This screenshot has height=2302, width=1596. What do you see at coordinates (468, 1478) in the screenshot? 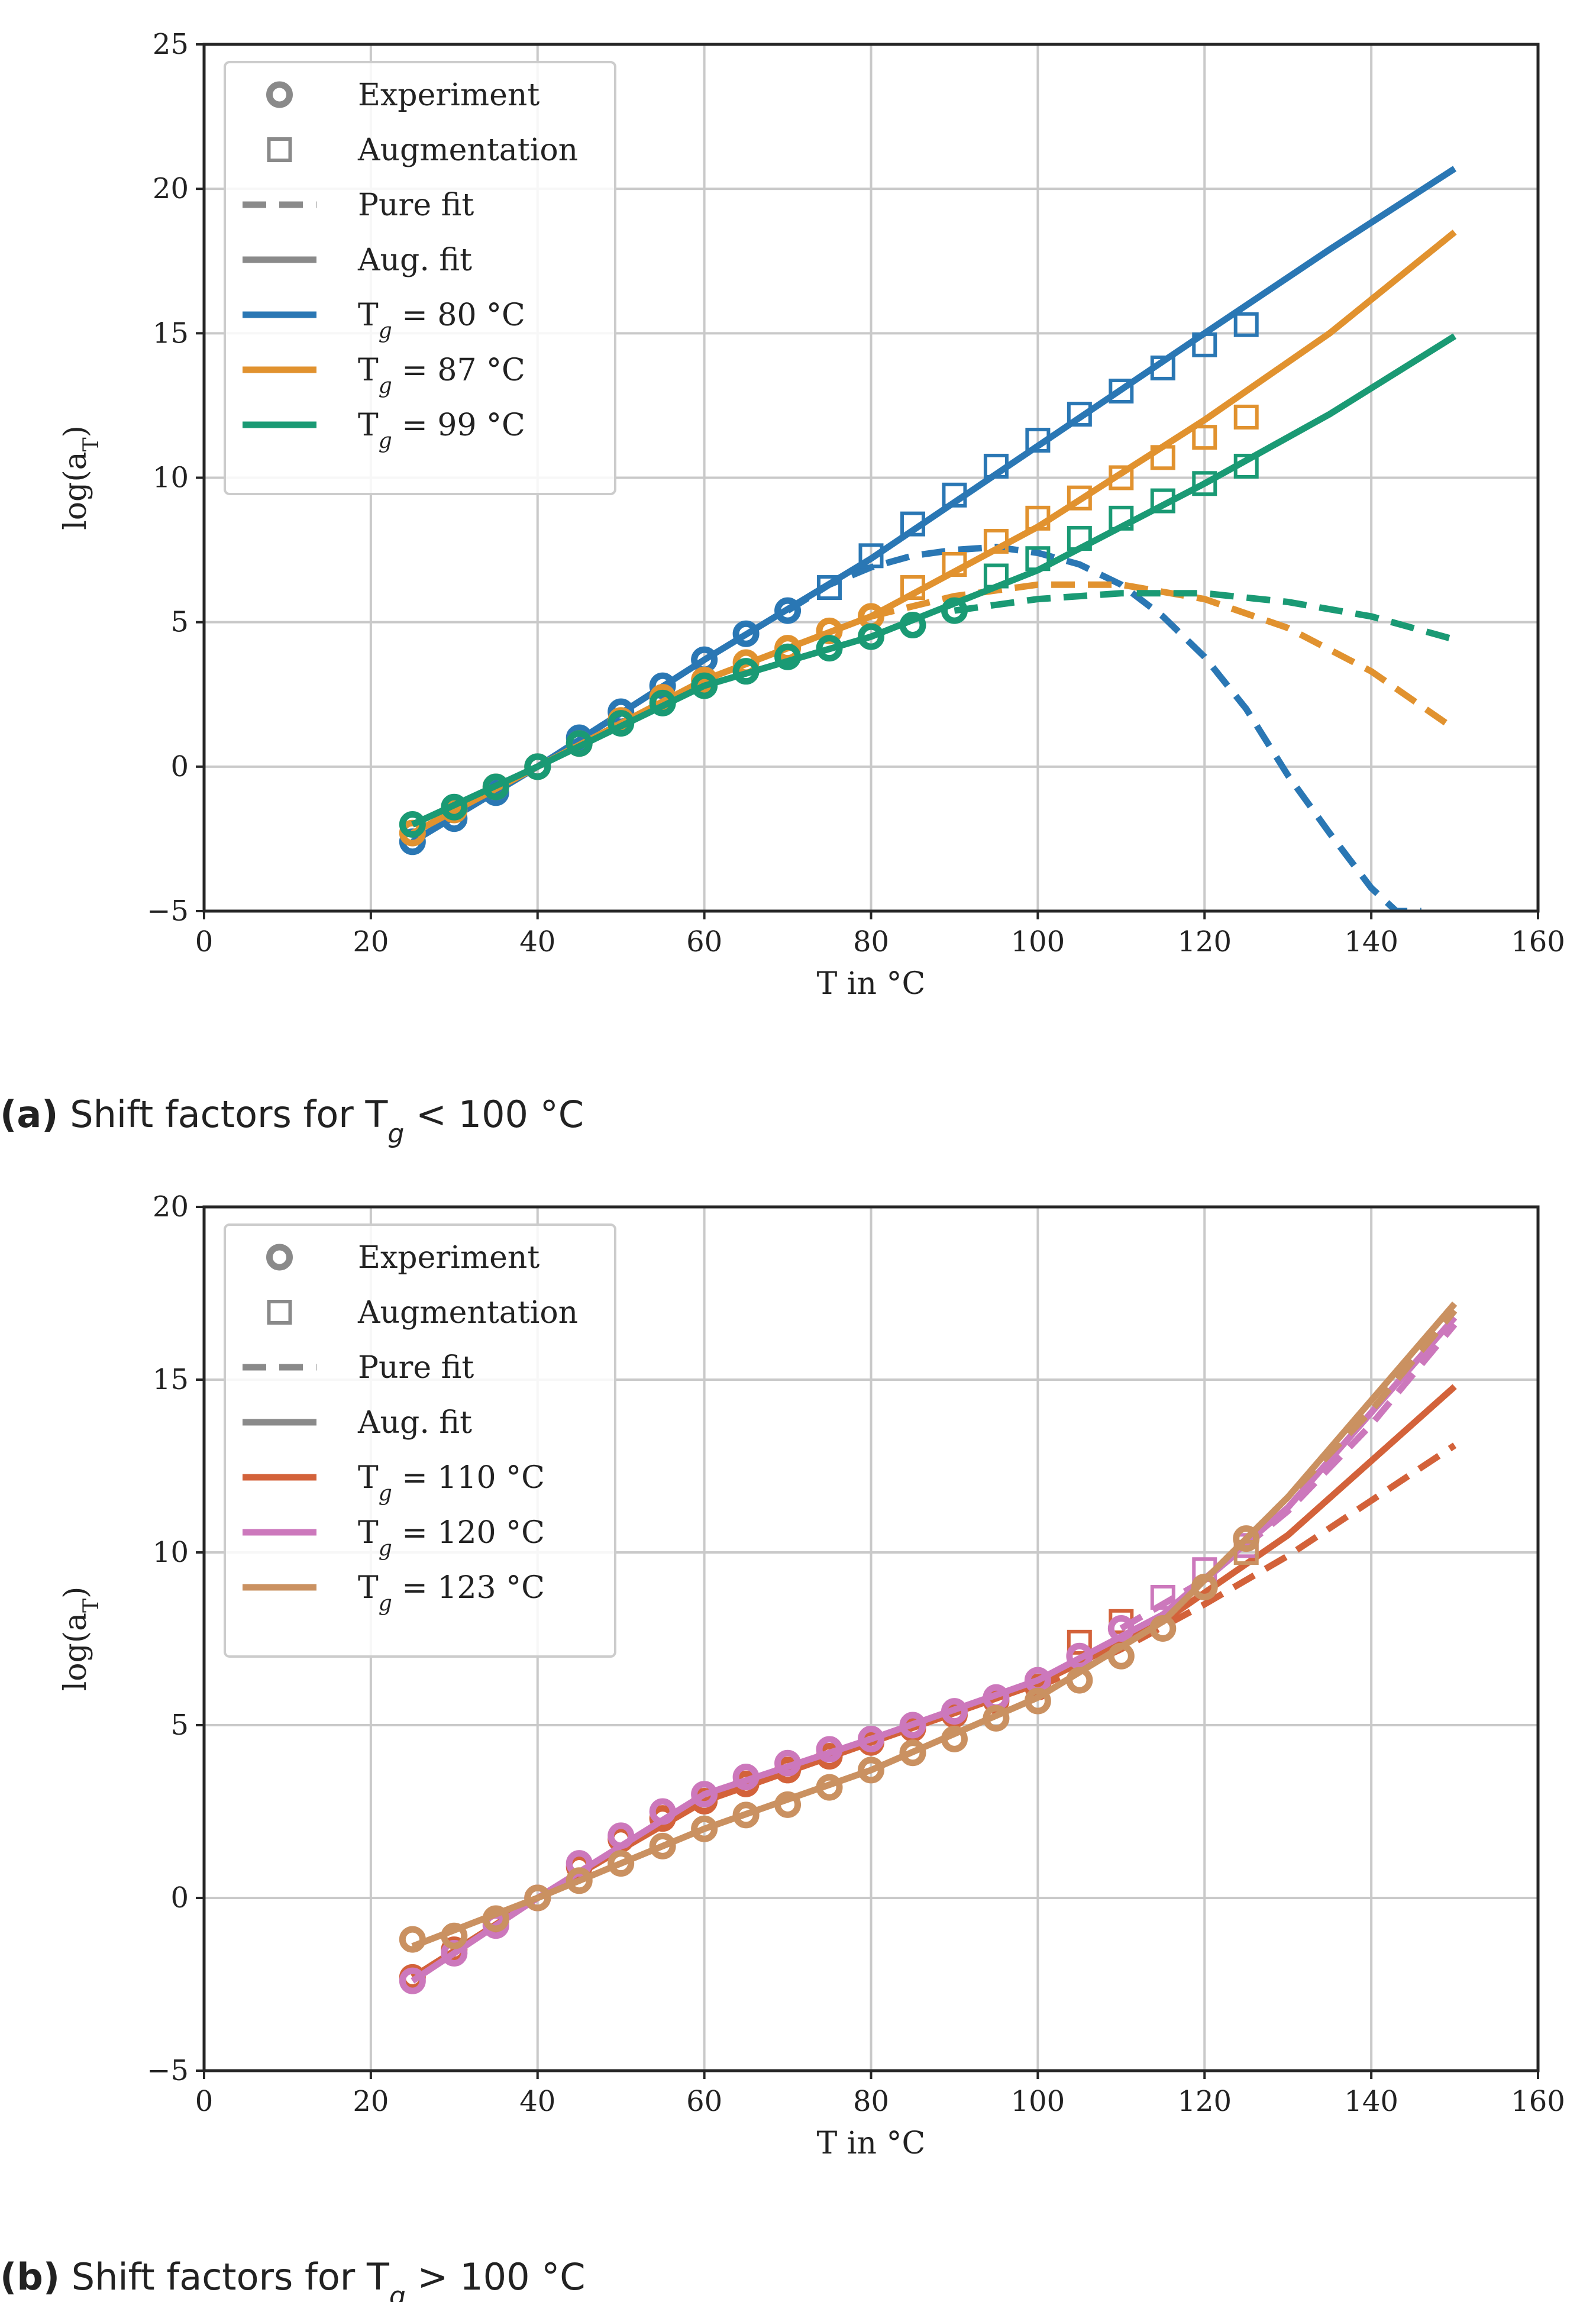
I see `text-run: = 110 °C` at bounding box center [468, 1478].